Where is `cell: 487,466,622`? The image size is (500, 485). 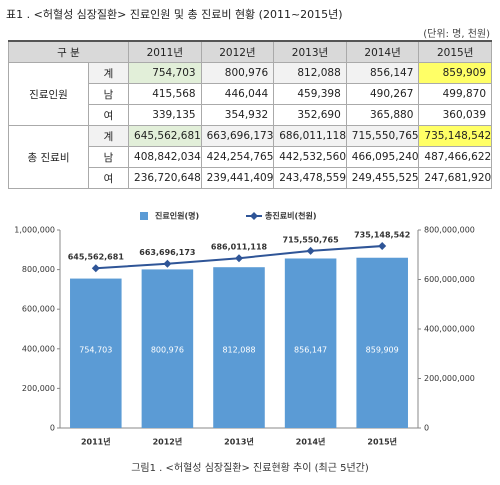
cell: 487,466,622 is located at coordinates (455, 157).